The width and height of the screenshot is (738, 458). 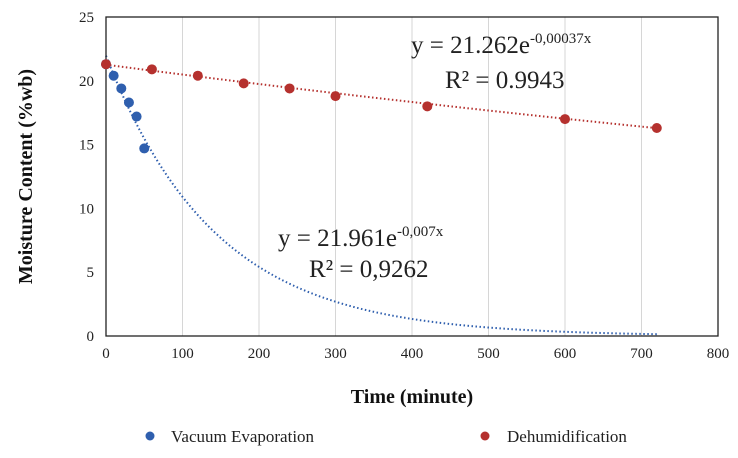 I want to click on legend-marker-dehumidification, so click(x=485, y=436).